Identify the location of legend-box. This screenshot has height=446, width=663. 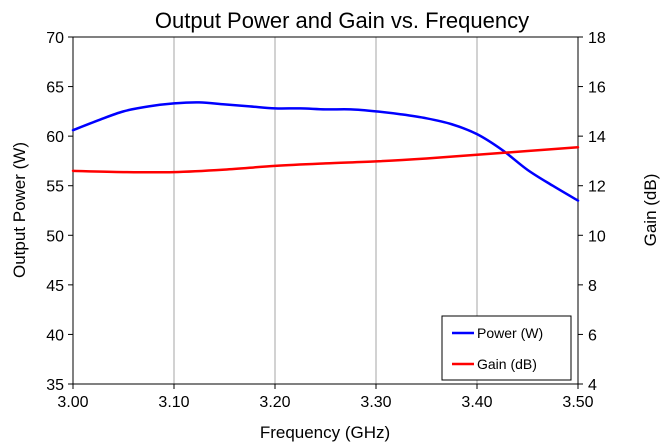
(506, 348).